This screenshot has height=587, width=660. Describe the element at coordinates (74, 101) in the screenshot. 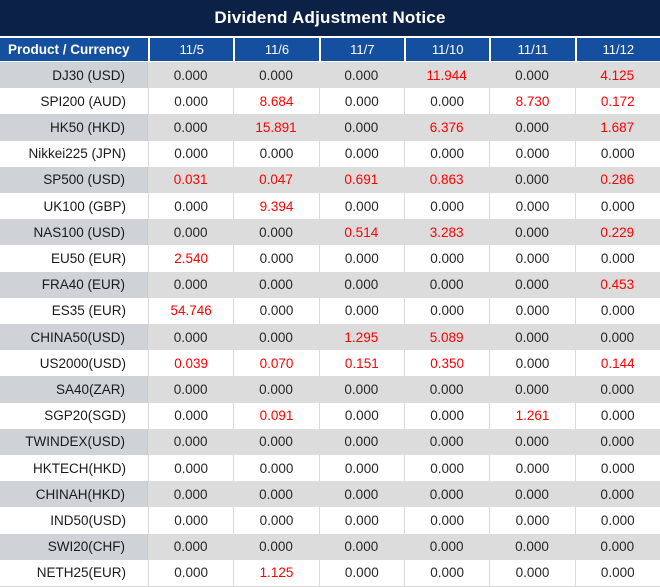

I see `product-cell: SPI200 (AUD)` at that location.